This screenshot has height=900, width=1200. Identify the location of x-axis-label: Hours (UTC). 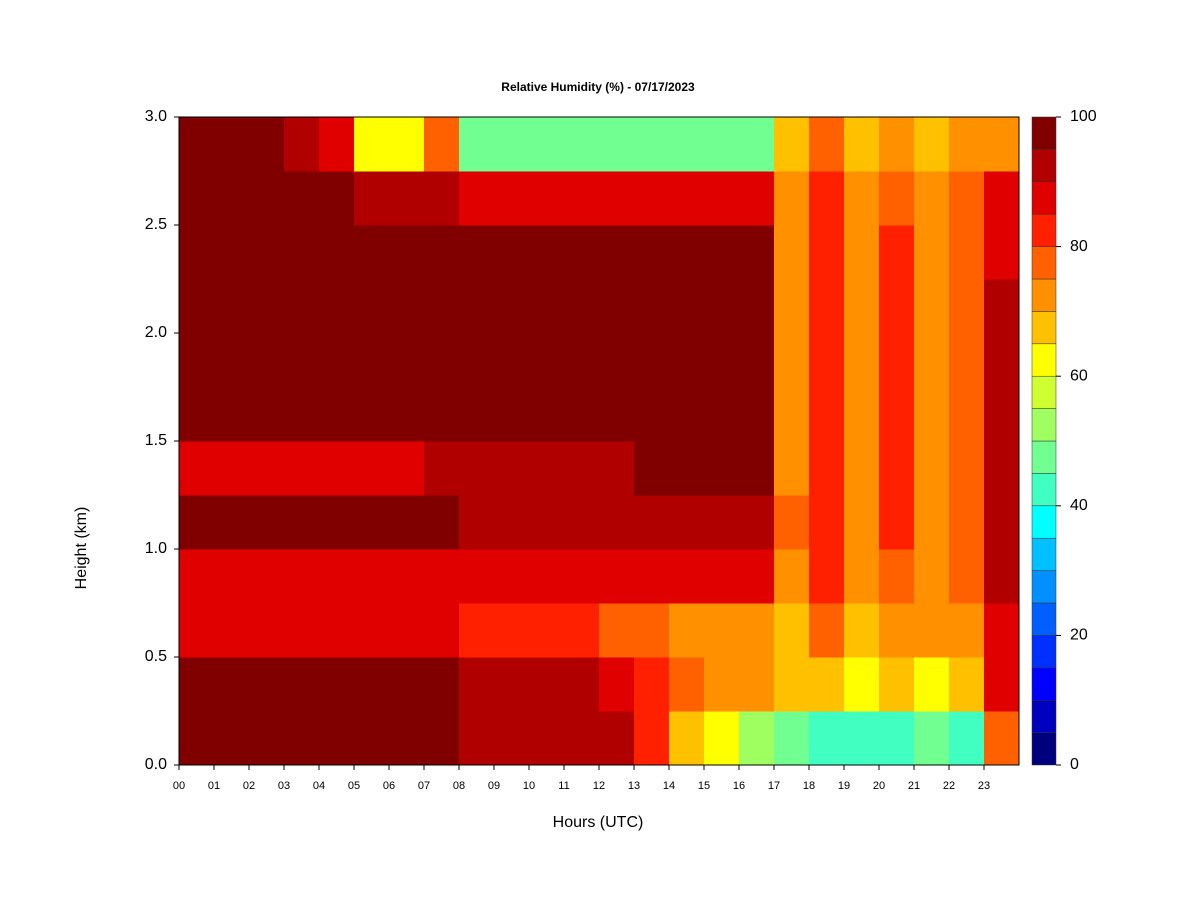
(598, 822).